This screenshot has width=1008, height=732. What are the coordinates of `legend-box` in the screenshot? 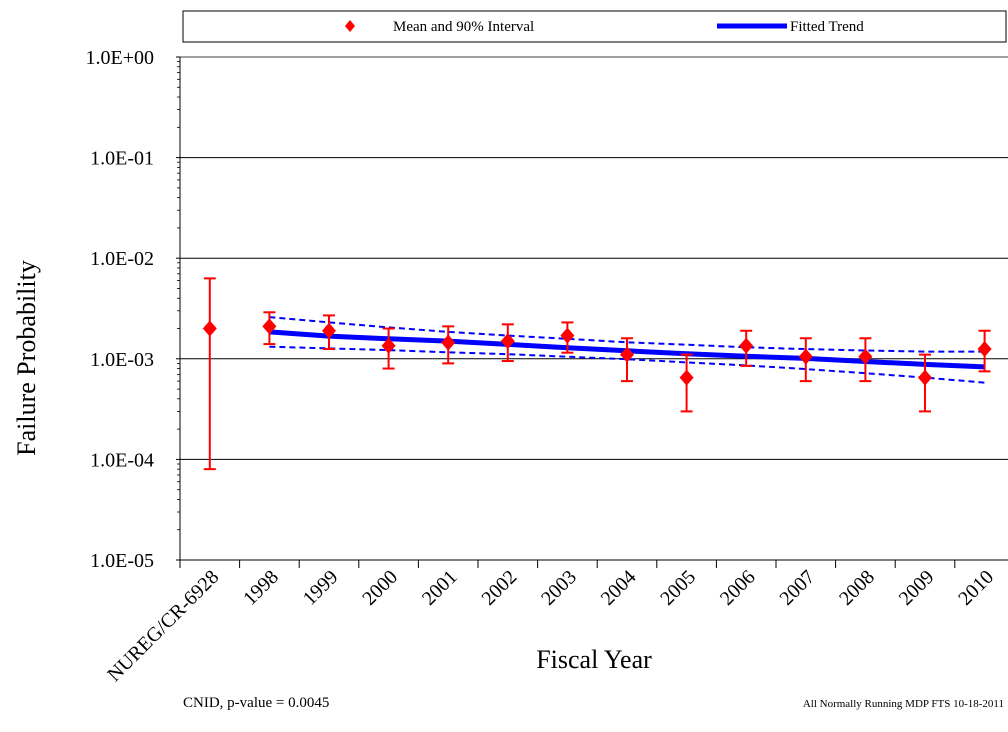 It's located at (594, 26).